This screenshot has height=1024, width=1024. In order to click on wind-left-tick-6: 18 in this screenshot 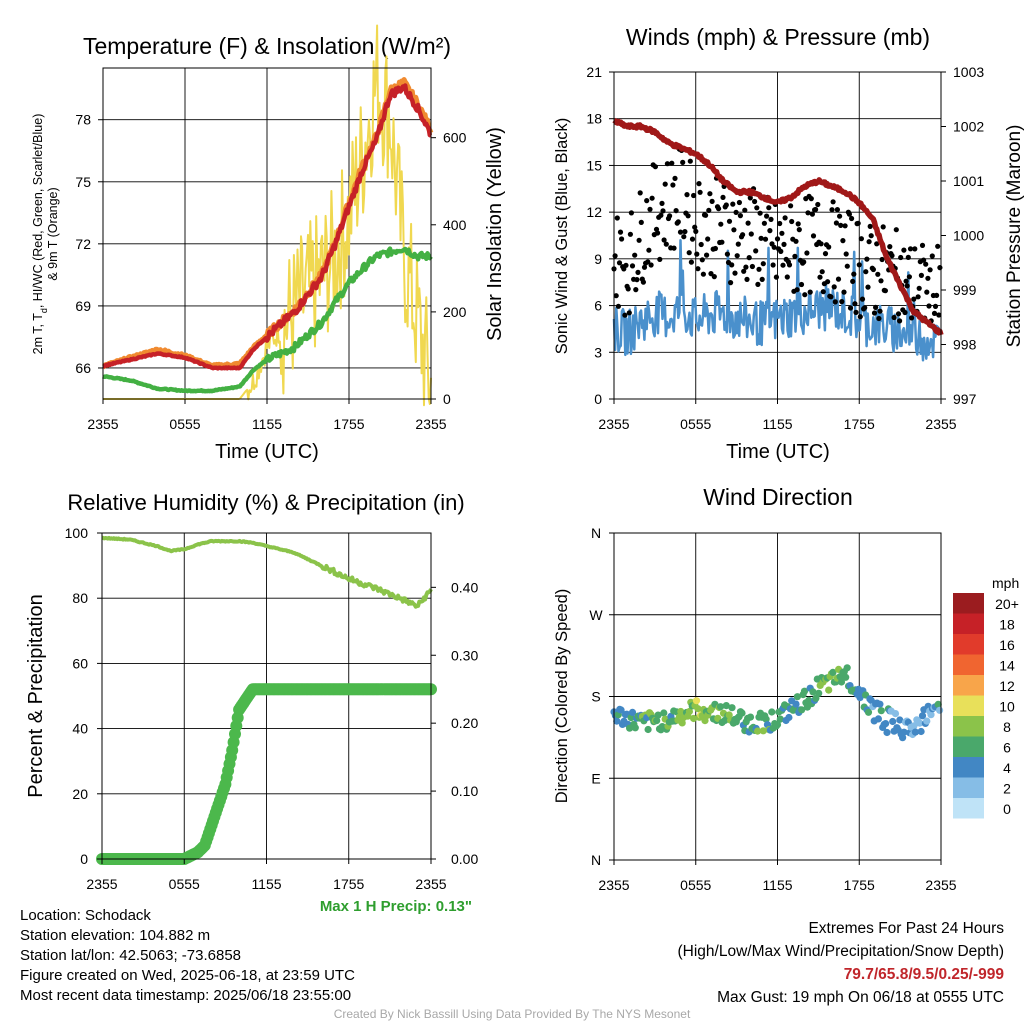, I will do `click(594, 119)`.